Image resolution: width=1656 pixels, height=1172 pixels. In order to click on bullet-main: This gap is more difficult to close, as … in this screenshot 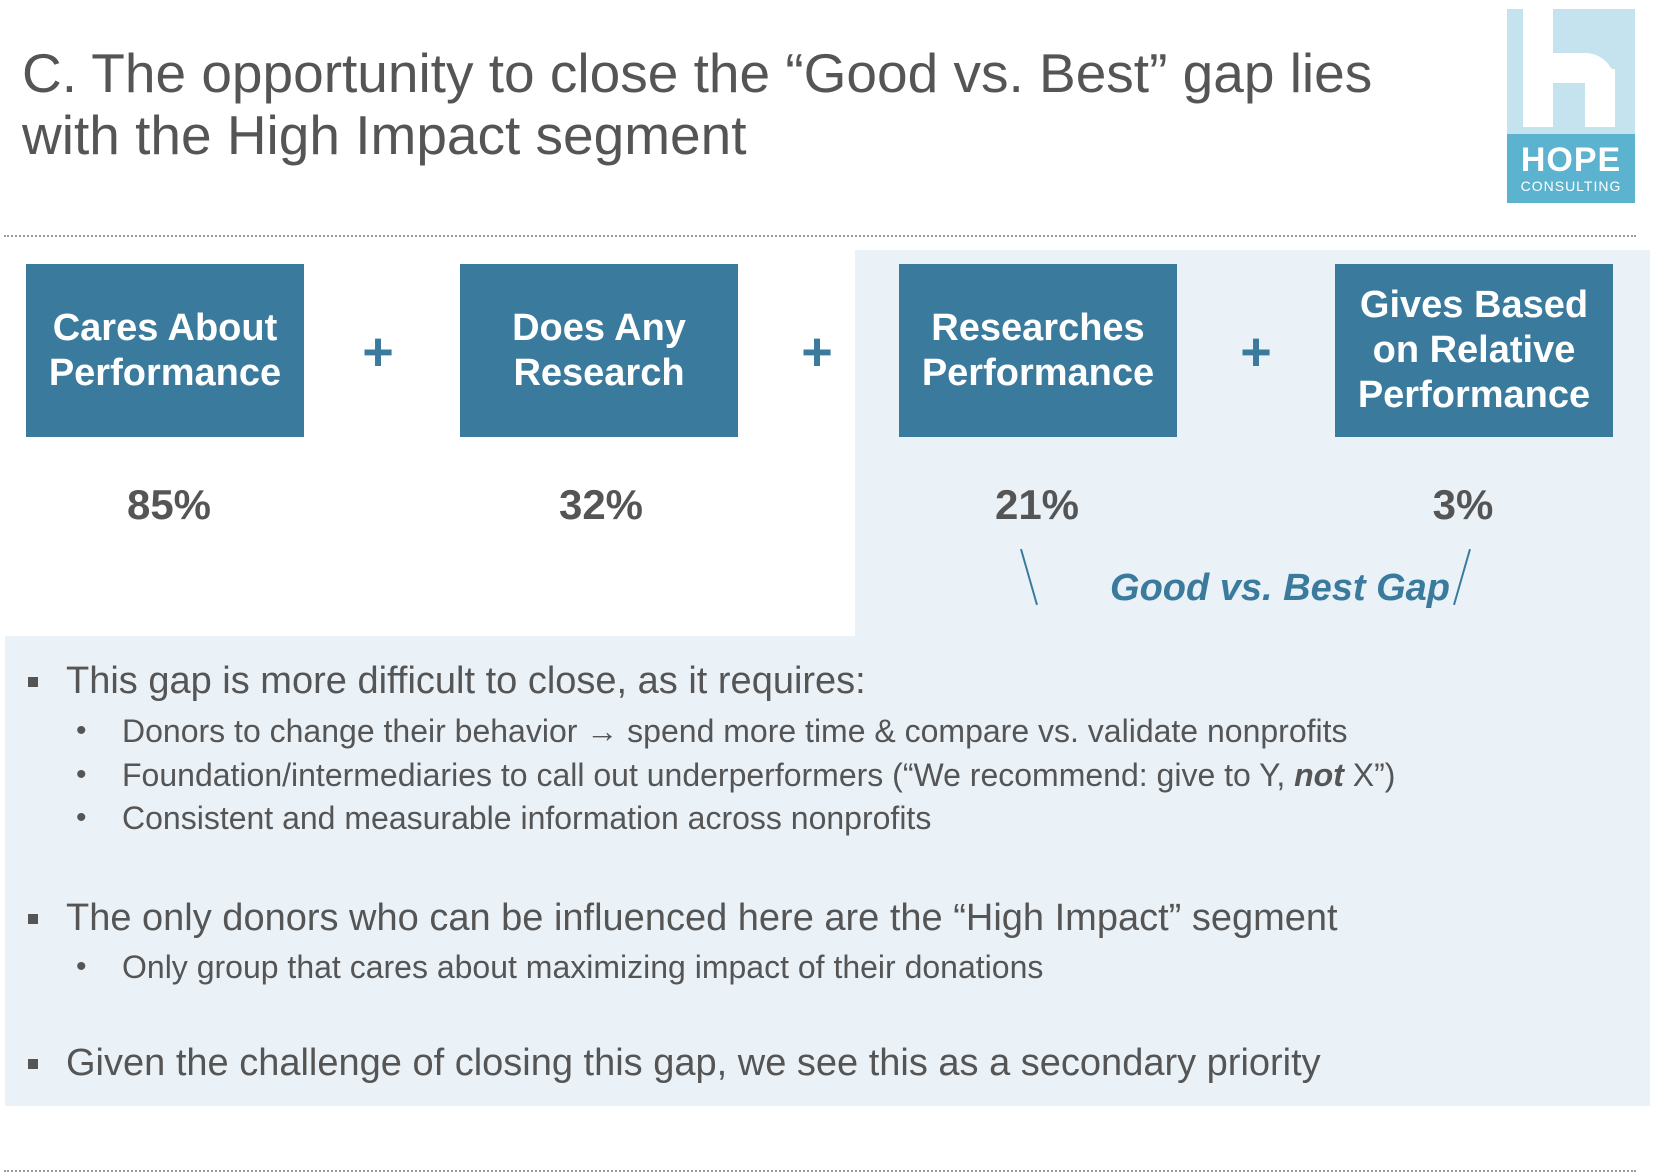, I will do `click(830, 681)`.